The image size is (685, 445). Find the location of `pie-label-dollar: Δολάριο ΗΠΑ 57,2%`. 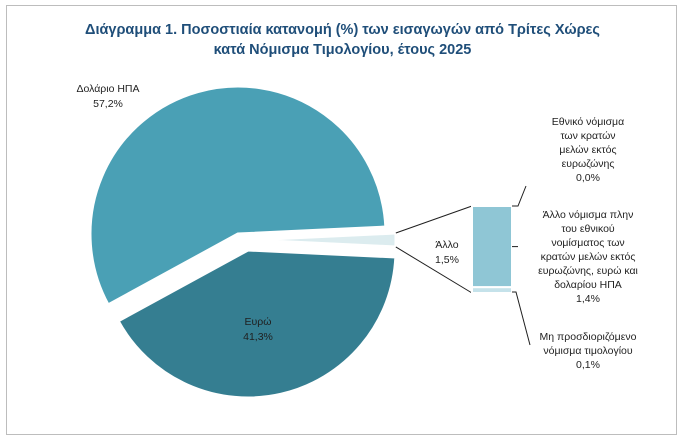

pie-label-dollar: Δολάριο ΗΠΑ 57,2% is located at coordinates (107, 96).